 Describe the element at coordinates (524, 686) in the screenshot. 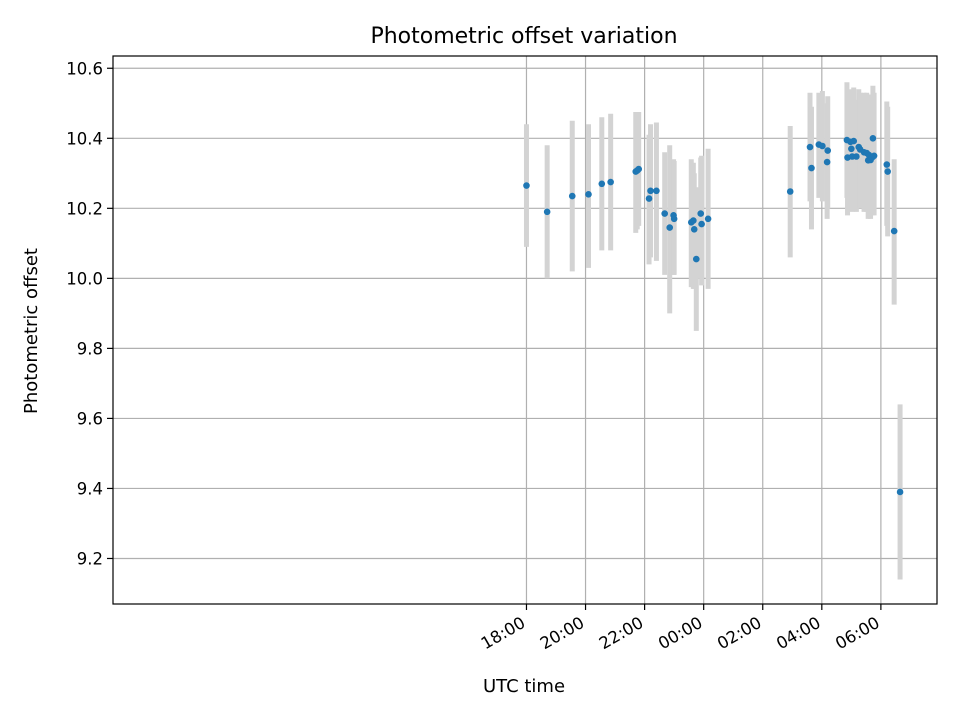

I see `x-axis-label: UTC time` at that location.